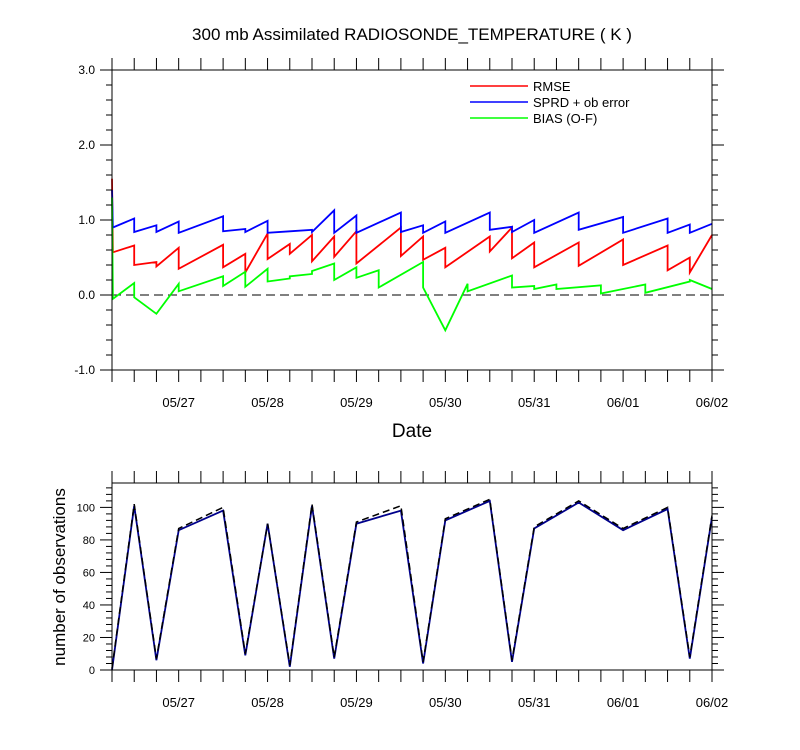 Image resolution: width=800 pixels, height=750 pixels. Describe the element at coordinates (86, 295) in the screenshot. I see `y-tick-label: 0.0` at that location.